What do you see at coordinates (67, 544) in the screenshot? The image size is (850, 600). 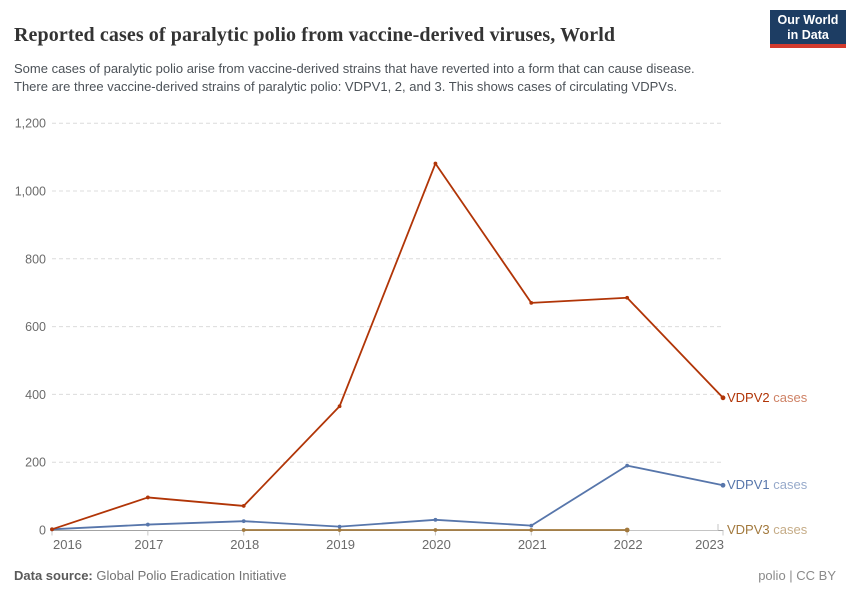 I see `x-tick-label: 2016` at bounding box center [67, 544].